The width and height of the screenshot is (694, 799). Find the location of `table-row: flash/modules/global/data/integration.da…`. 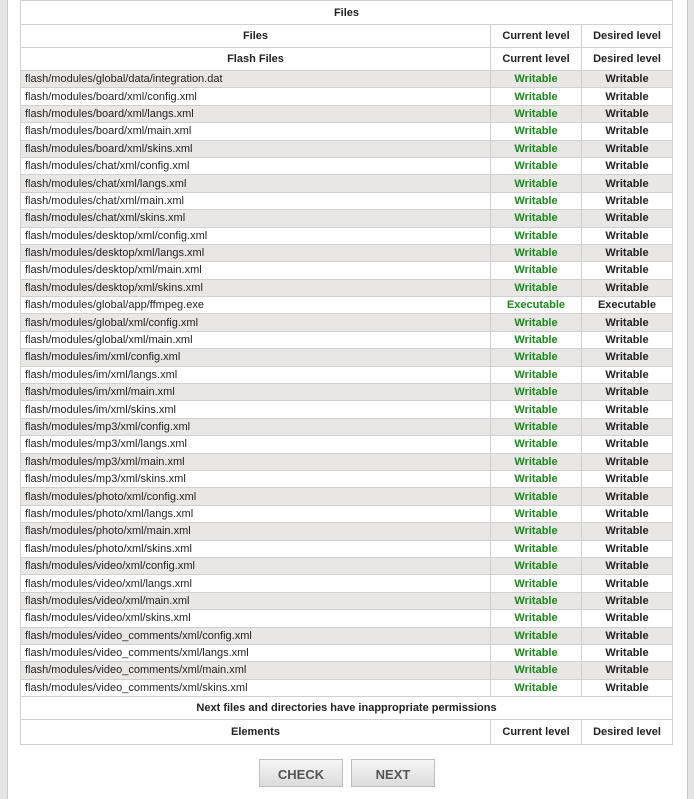

table-row: flash/modules/global/data/integration.da… is located at coordinates (346, 79).